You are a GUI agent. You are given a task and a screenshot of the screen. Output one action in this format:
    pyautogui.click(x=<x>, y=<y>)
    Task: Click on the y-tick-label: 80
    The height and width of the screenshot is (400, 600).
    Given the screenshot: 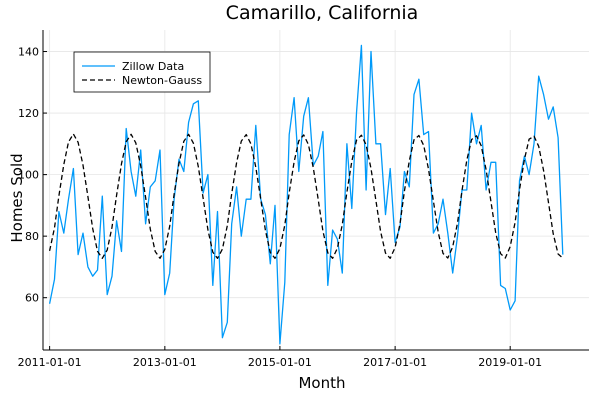 What is the action you would take?
    pyautogui.click(x=32, y=236)
    